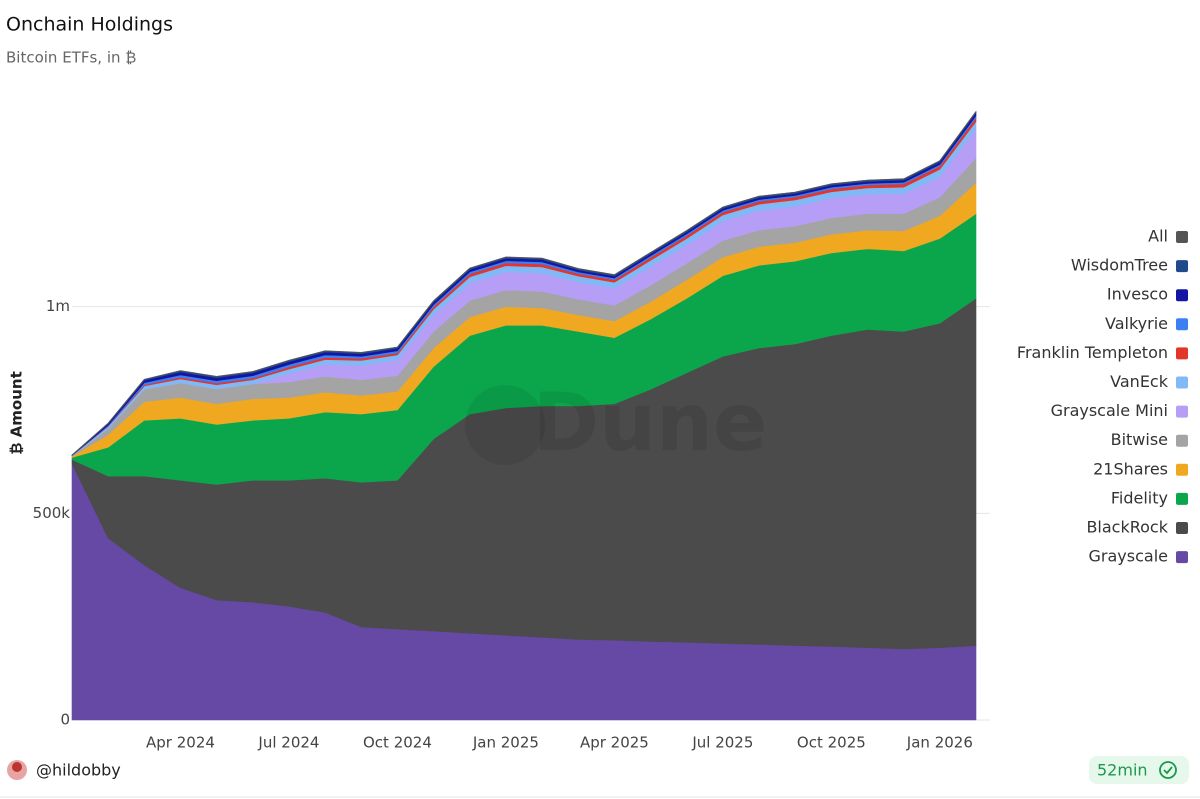 Image resolution: width=1200 pixels, height=799 pixels. What do you see at coordinates (288, 743) in the screenshot?
I see `x-tick-label: Jul 2024` at bounding box center [288, 743].